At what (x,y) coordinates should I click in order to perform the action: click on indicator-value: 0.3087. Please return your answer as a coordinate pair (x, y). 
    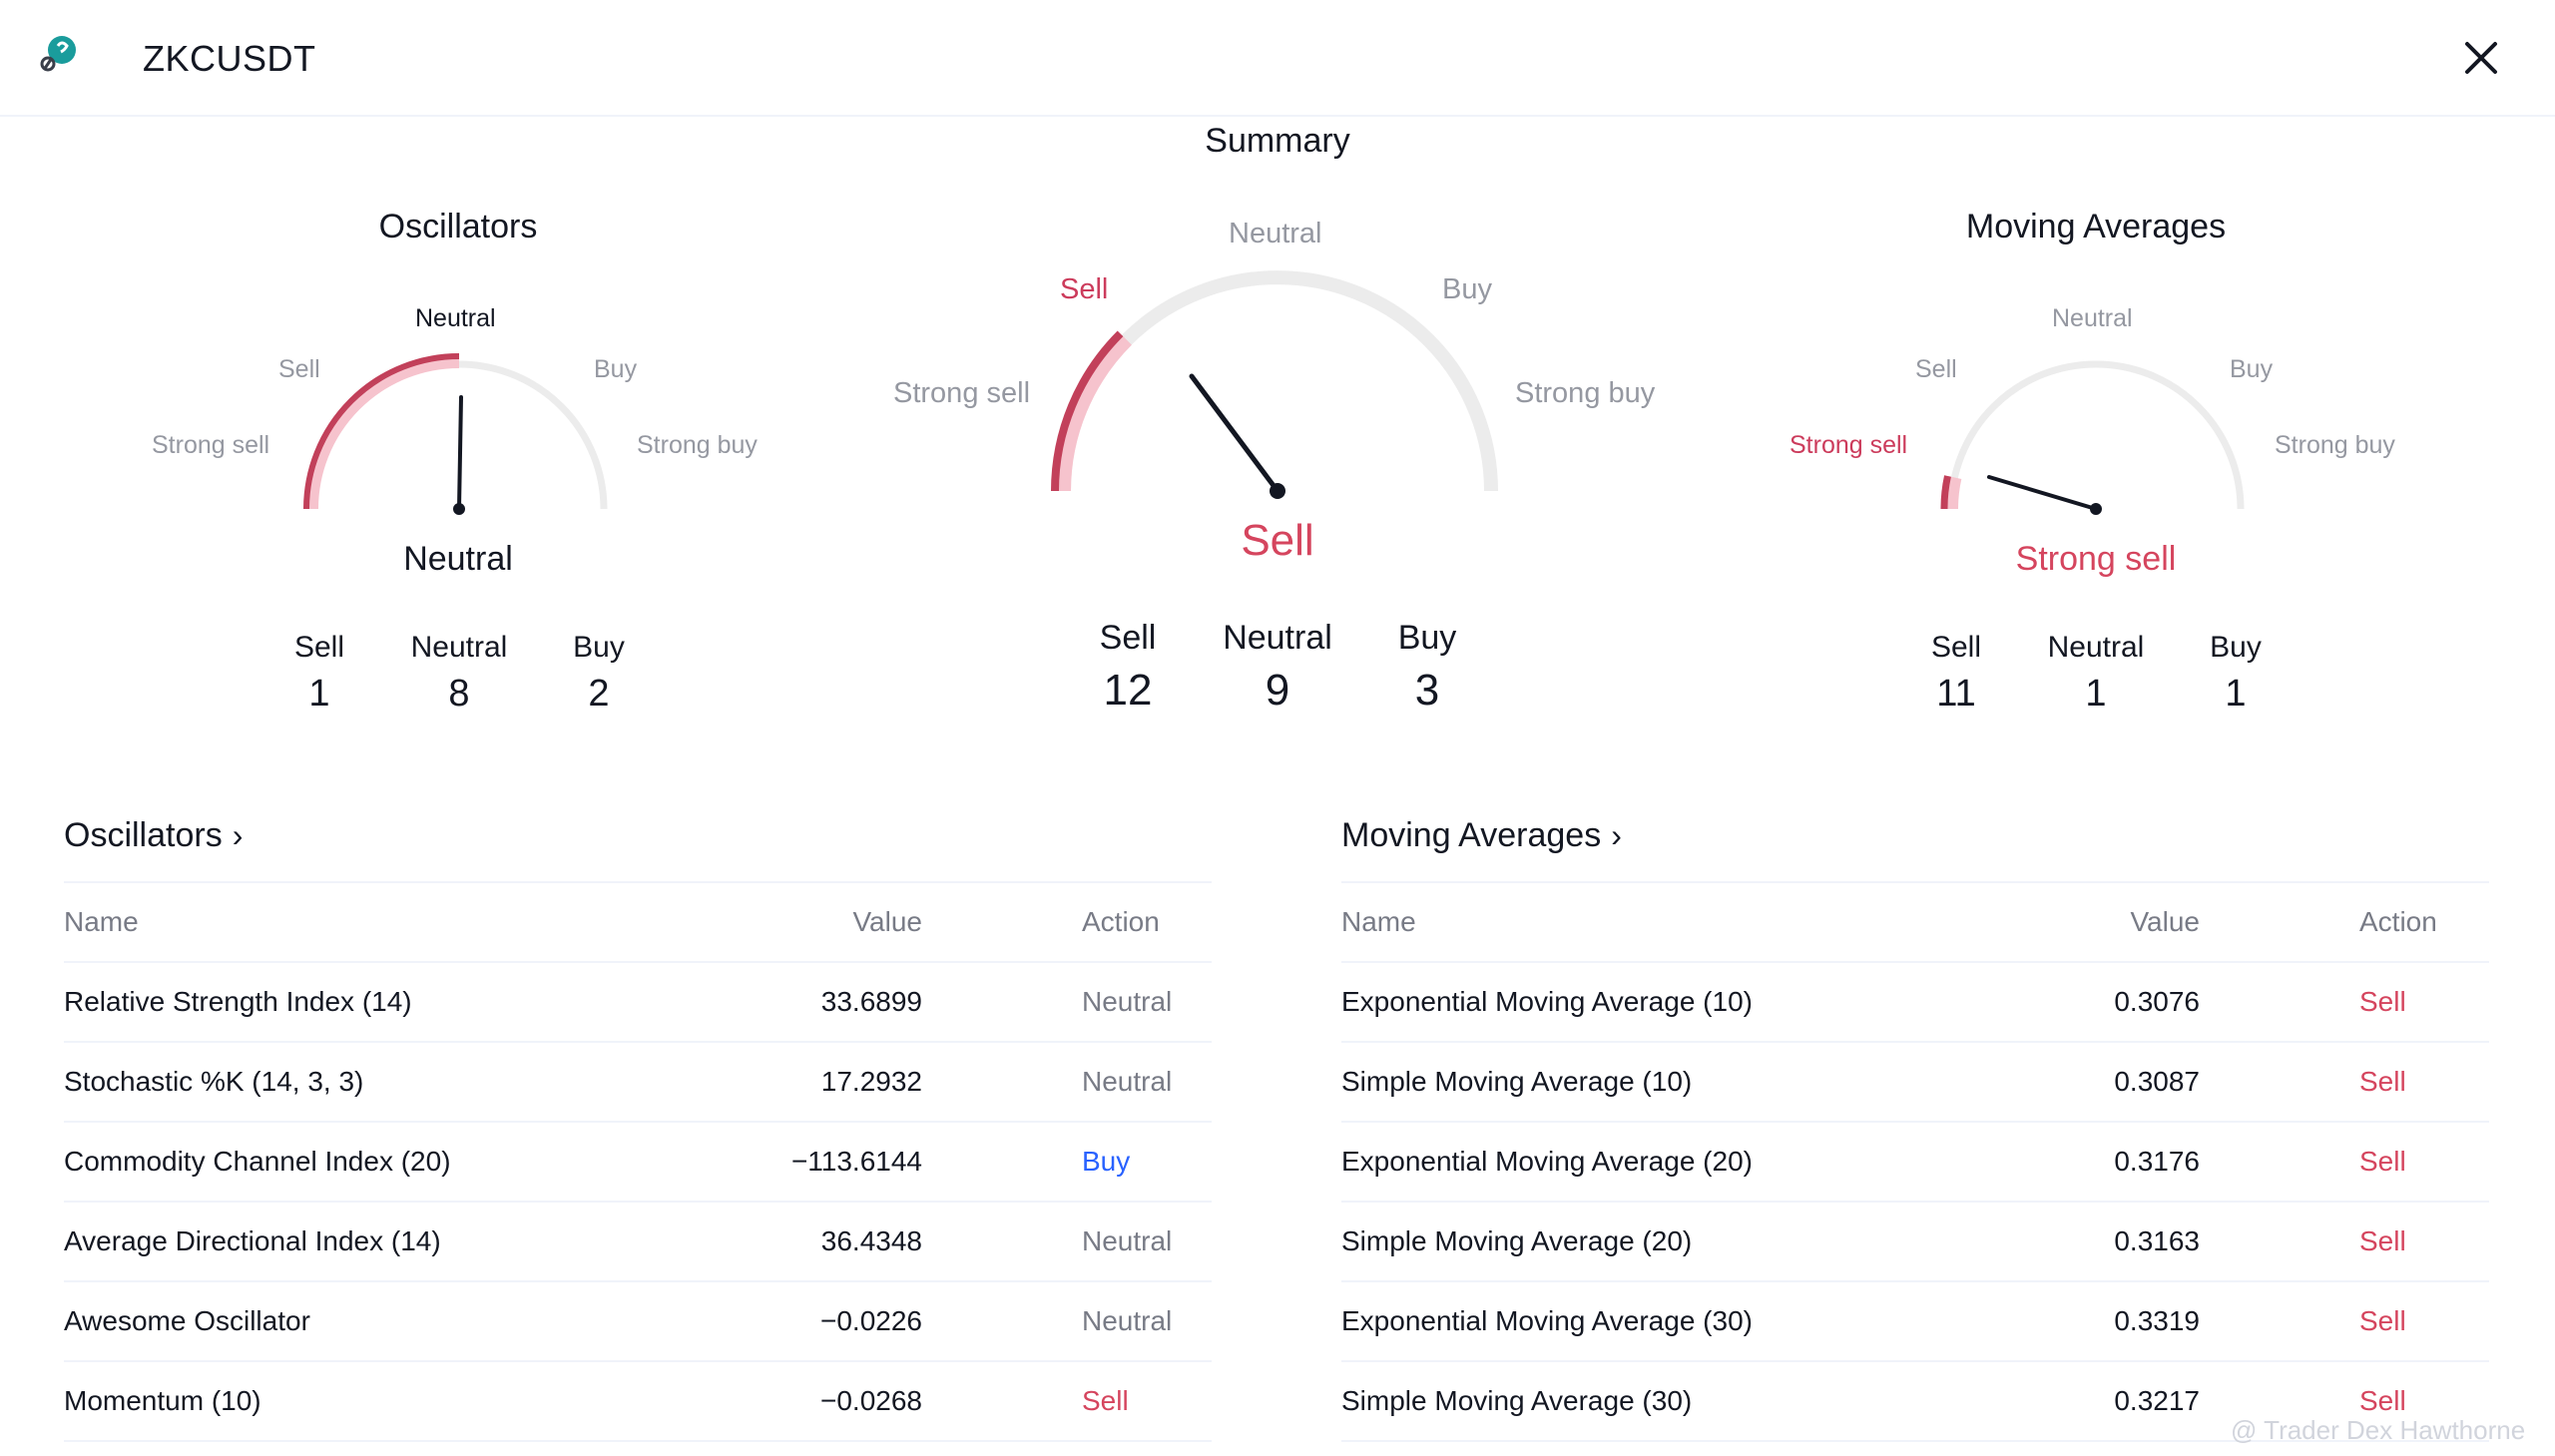
    Looking at the image, I should click on (2050, 1082).